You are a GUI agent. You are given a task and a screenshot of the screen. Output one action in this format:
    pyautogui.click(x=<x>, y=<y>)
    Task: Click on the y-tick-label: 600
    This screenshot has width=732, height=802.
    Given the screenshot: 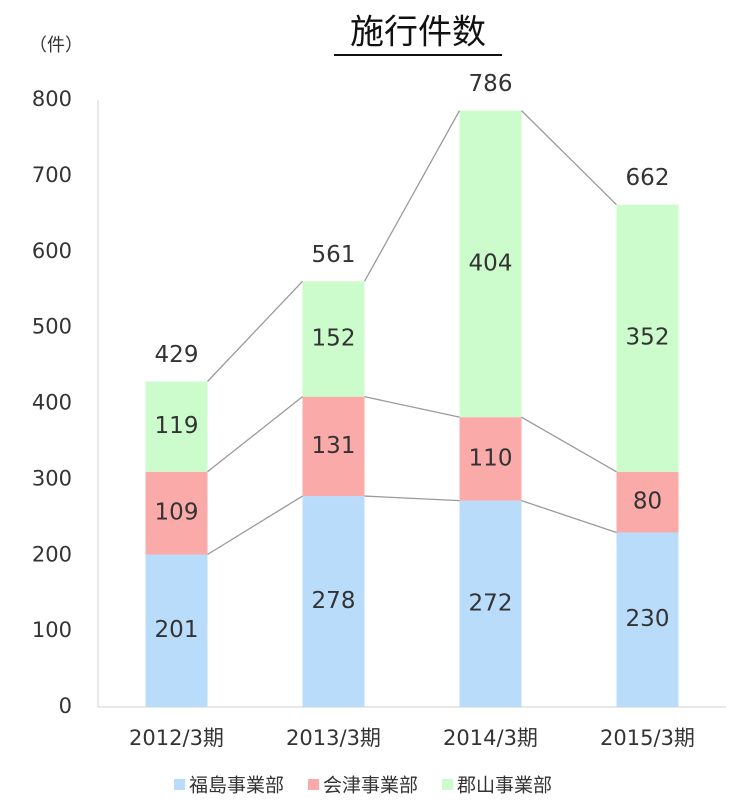 What is the action you would take?
    pyautogui.click(x=52, y=251)
    